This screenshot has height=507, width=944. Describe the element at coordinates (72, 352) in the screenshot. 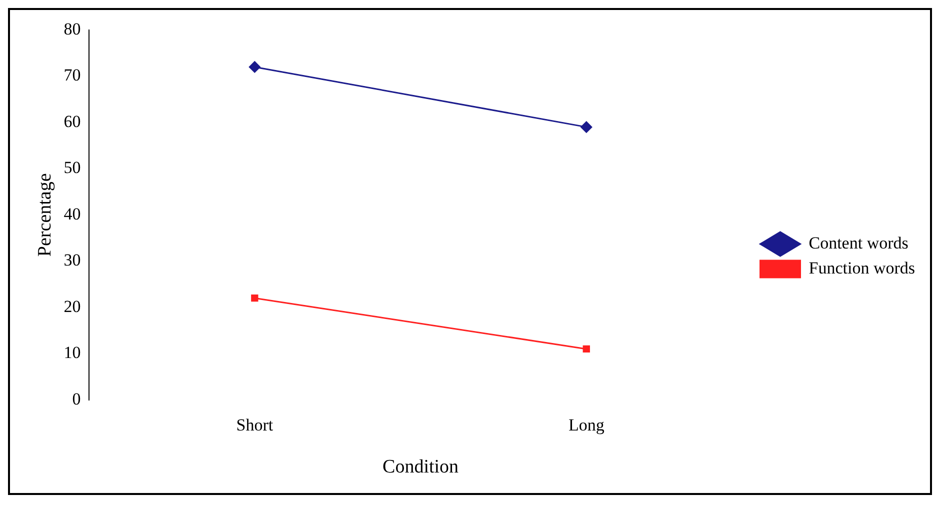

I see `y-tick-label: 10` at that location.